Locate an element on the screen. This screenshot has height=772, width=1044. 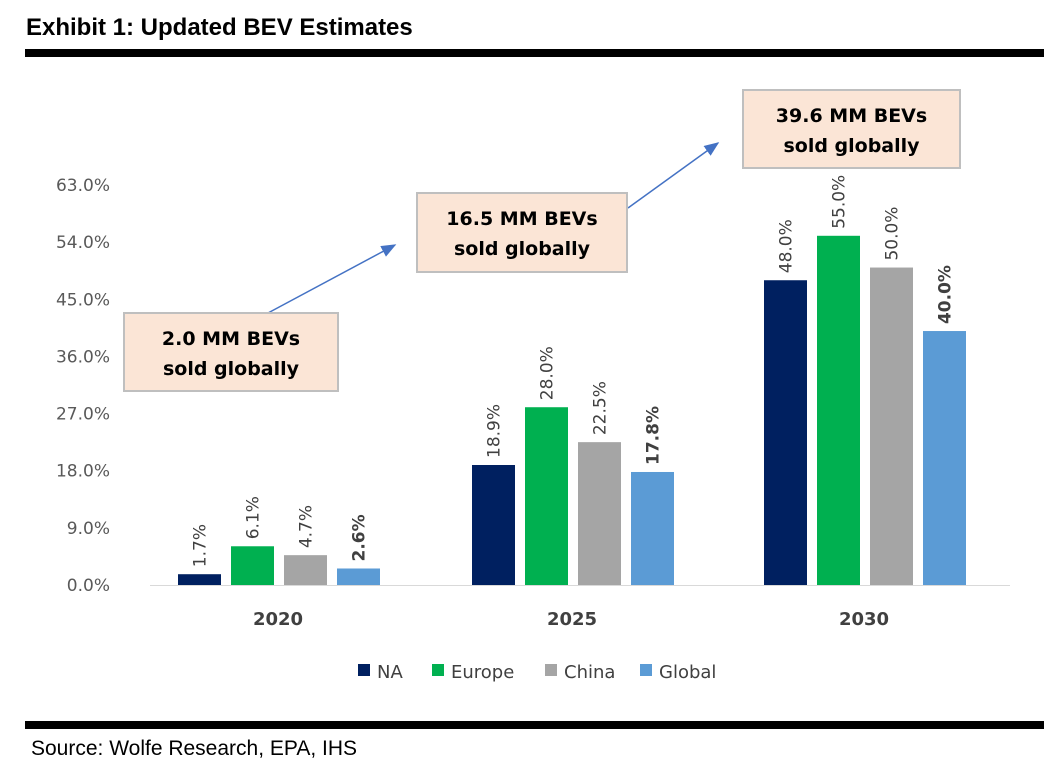
data-label: 18.9% is located at coordinates (495, 431).